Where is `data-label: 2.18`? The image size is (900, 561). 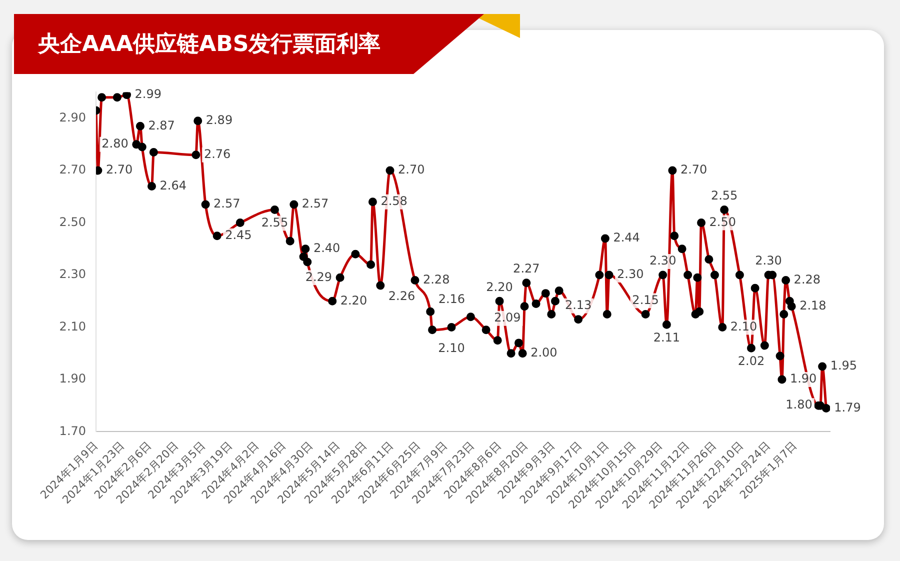
data-label: 2.18 is located at coordinates (813, 305).